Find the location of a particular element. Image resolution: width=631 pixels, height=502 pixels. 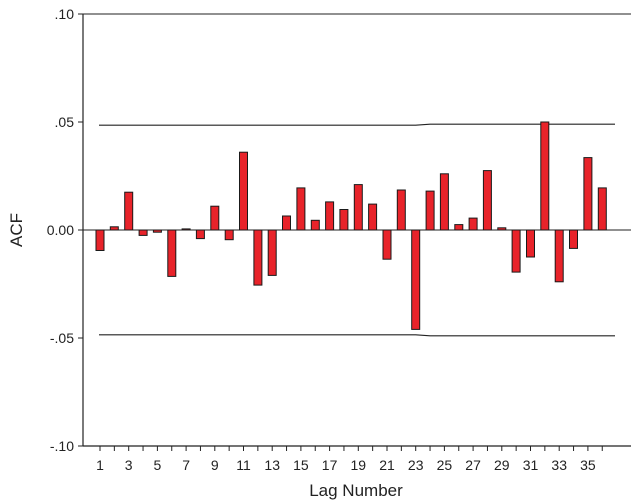

x-tick-label: 7 is located at coordinates (186, 465).